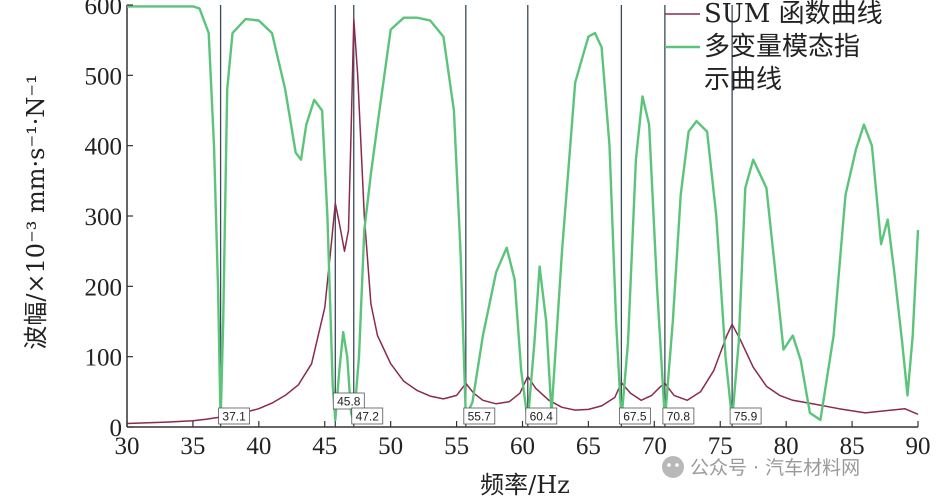 The height and width of the screenshot is (503, 943). I want to click on peak-label: 37.1, so click(234, 416).